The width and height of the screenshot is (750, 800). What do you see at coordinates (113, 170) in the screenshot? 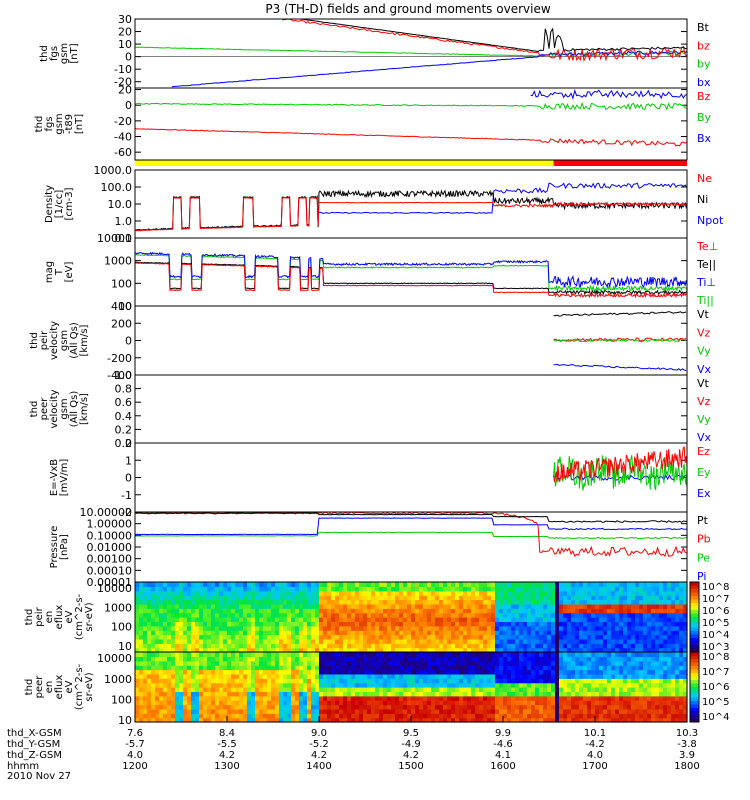
I see `ytick-label: 1000.0` at bounding box center [113, 170].